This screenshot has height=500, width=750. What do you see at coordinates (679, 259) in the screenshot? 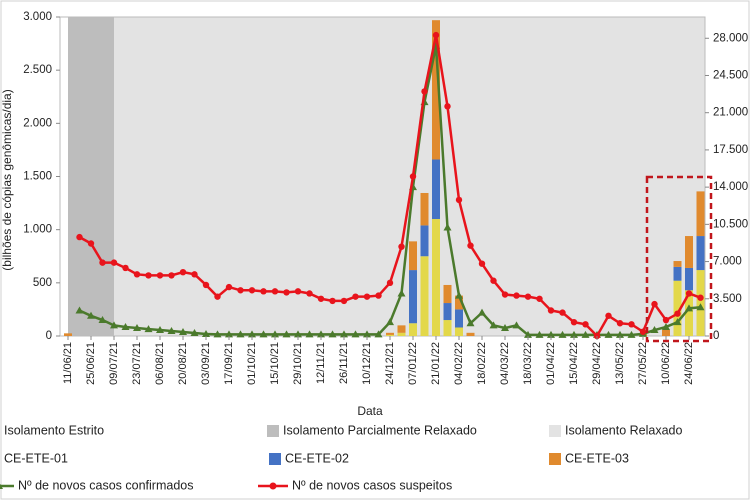
I see `highlight-box` at bounding box center [679, 259].